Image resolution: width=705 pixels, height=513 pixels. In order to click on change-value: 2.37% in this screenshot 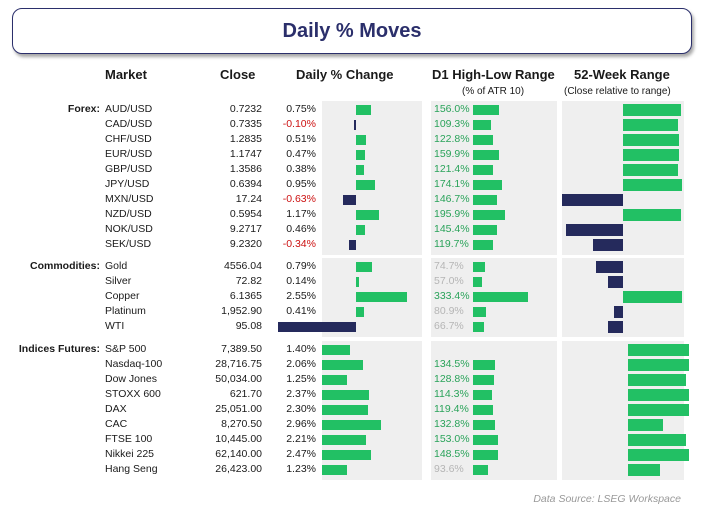, I will do `click(301, 394)`.